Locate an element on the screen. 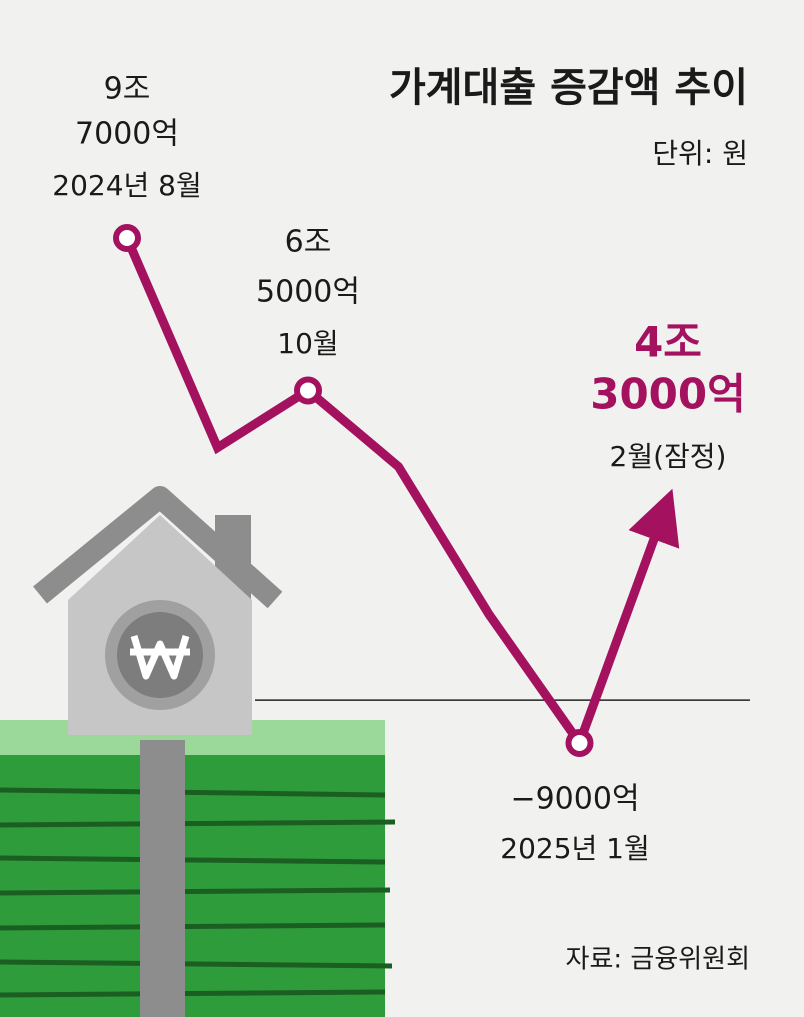 The height and width of the screenshot is (1017, 804). value-label: 3000억 is located at coordinates (668, 394).